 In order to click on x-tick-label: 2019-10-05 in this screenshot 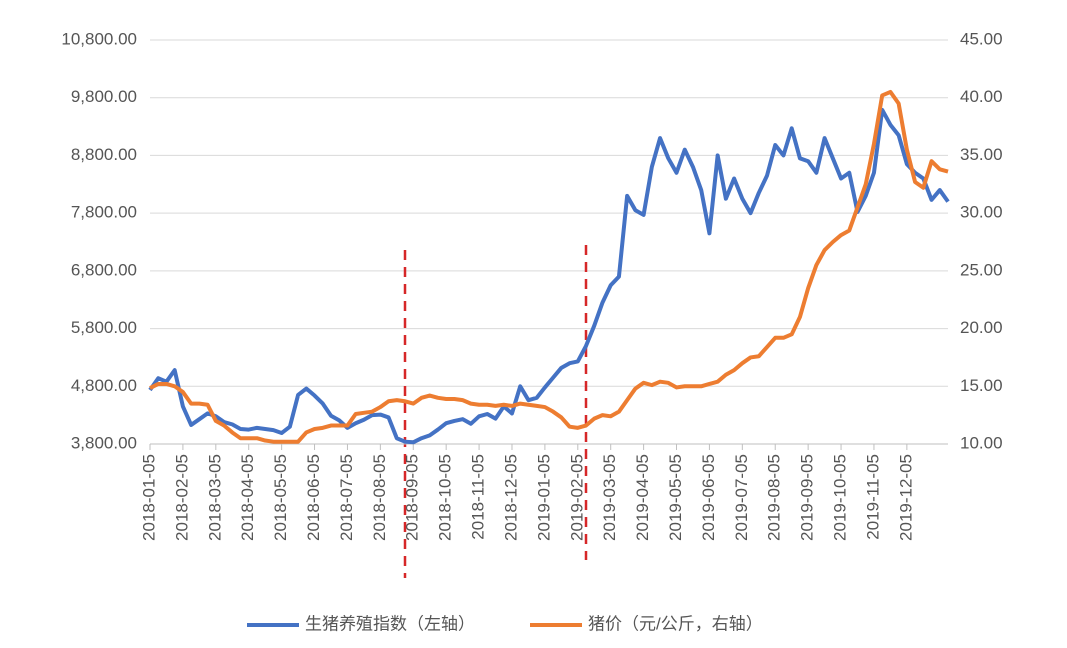, I will do `click(840, 497)`.